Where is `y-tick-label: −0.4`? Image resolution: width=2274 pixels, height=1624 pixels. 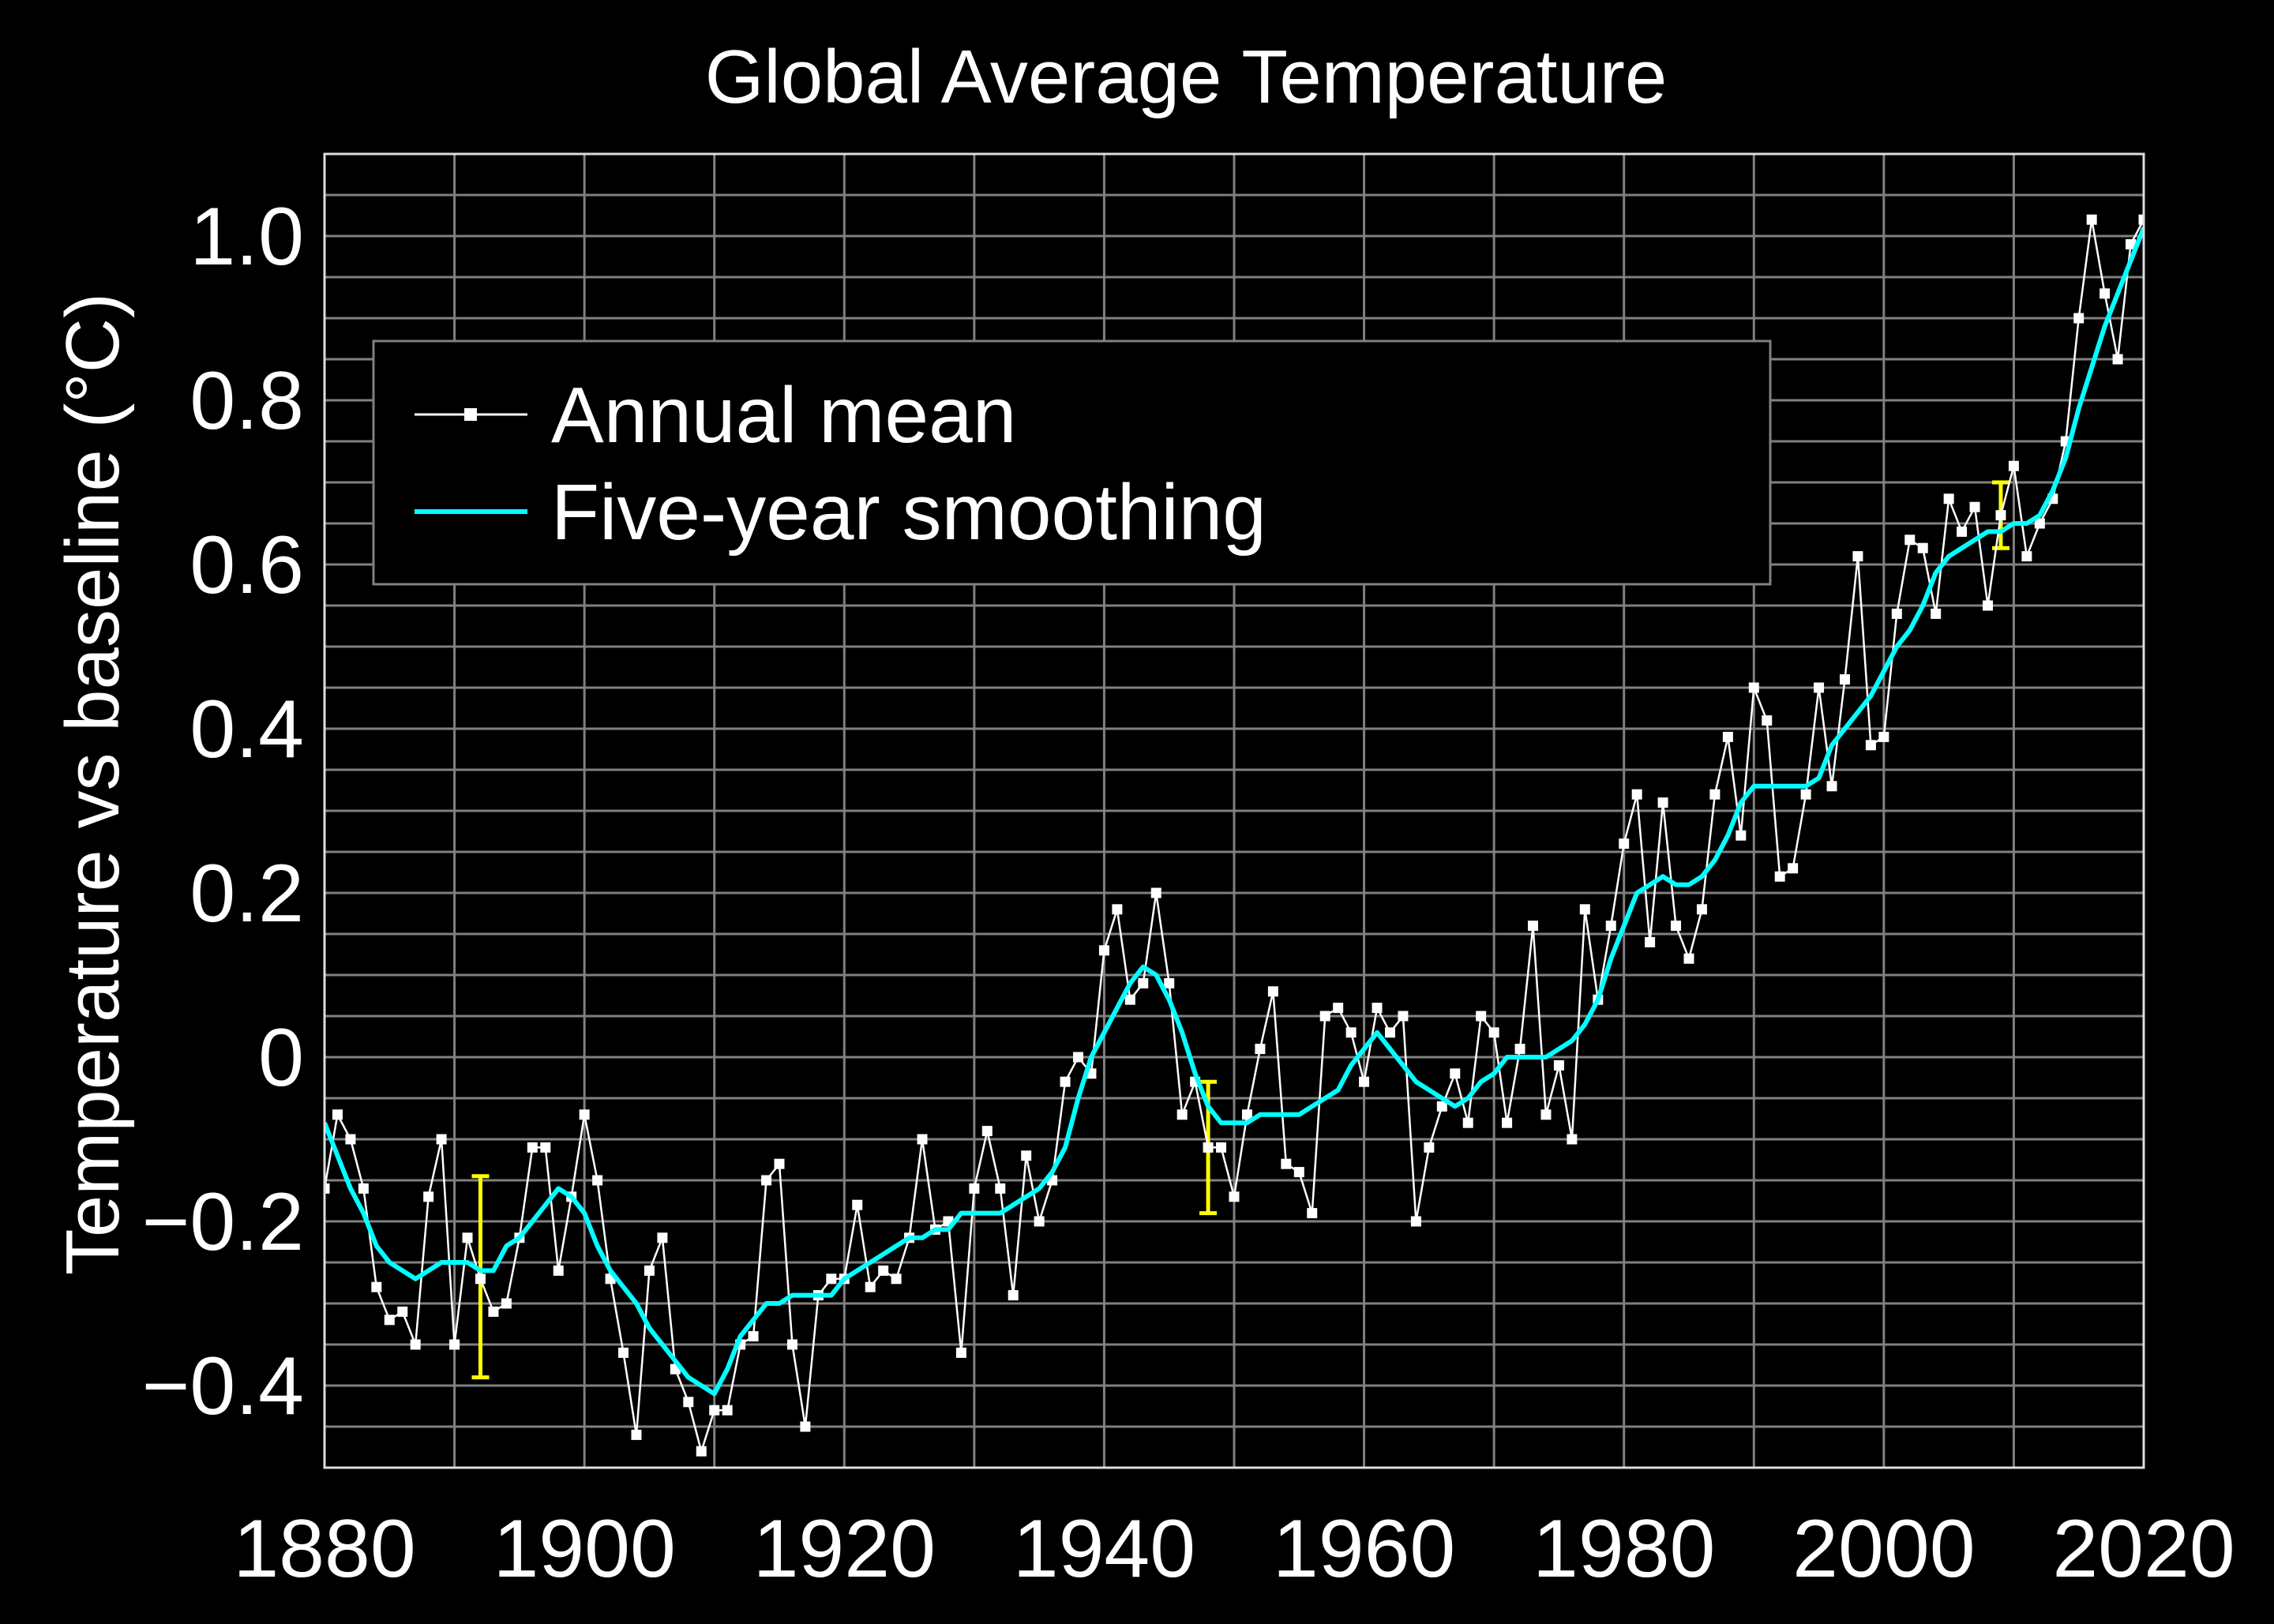 y-tick-label: −0.4 is located at coordinates (223, 1386).